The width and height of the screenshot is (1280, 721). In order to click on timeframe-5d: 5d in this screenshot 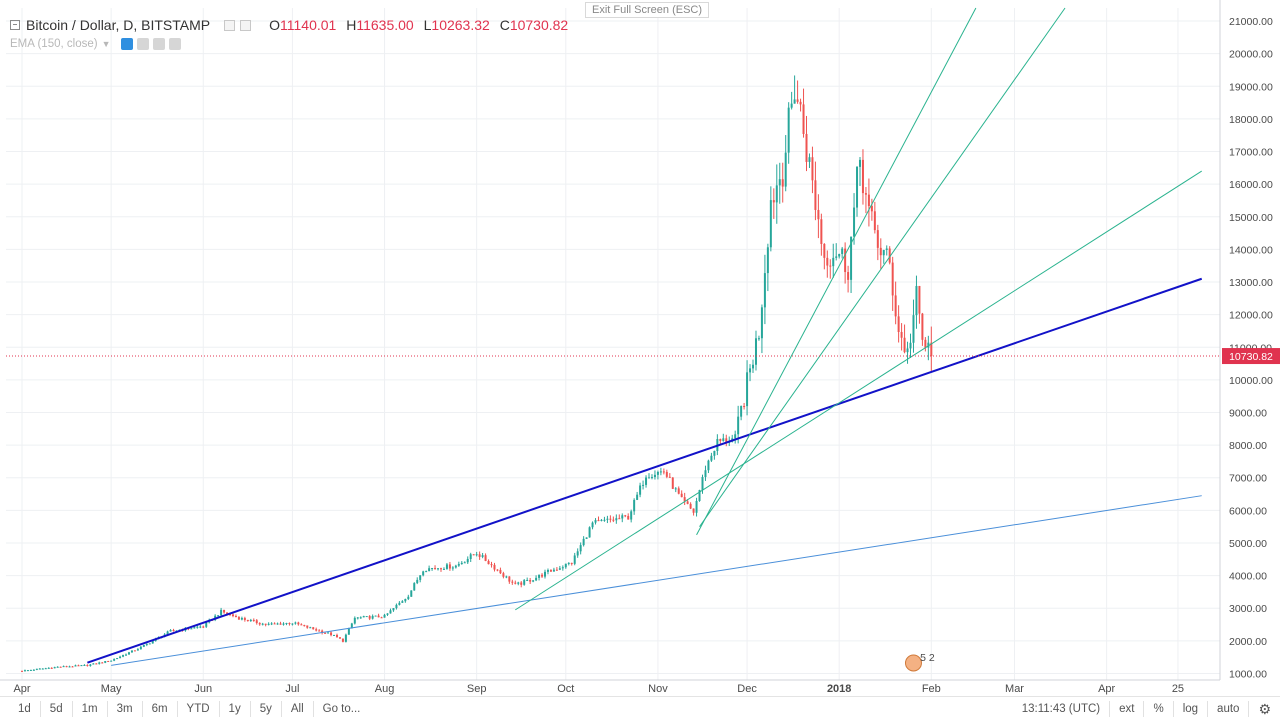, I will do `click(56, 709)`.